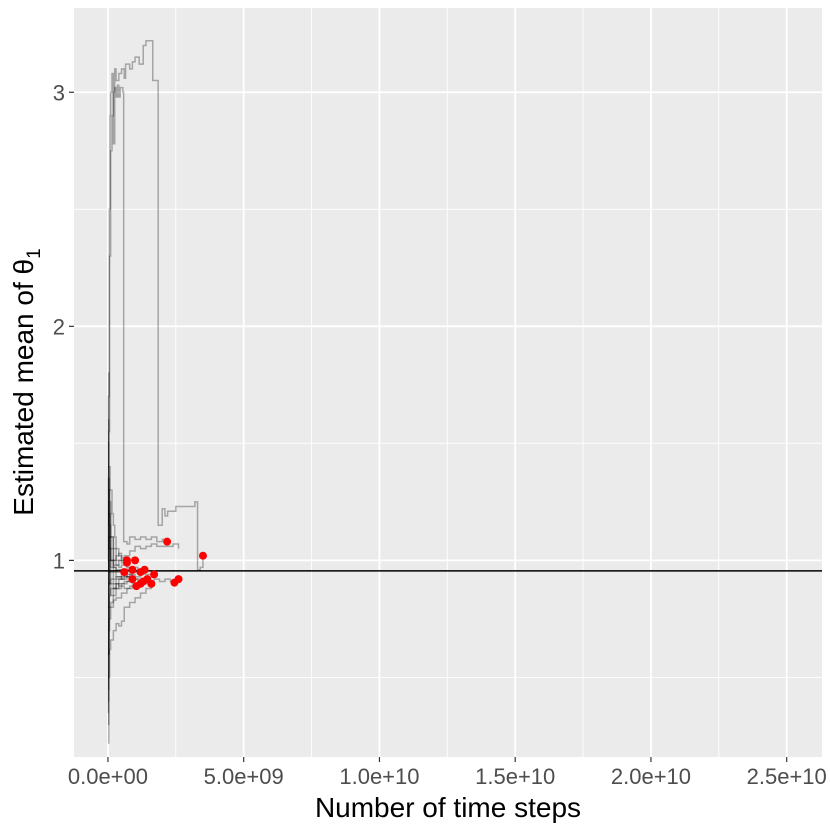  Describe the element at coordinates (23, 387) in the screenshot. I see `y-axis-title-main: Estimated mean of θ` at that location.